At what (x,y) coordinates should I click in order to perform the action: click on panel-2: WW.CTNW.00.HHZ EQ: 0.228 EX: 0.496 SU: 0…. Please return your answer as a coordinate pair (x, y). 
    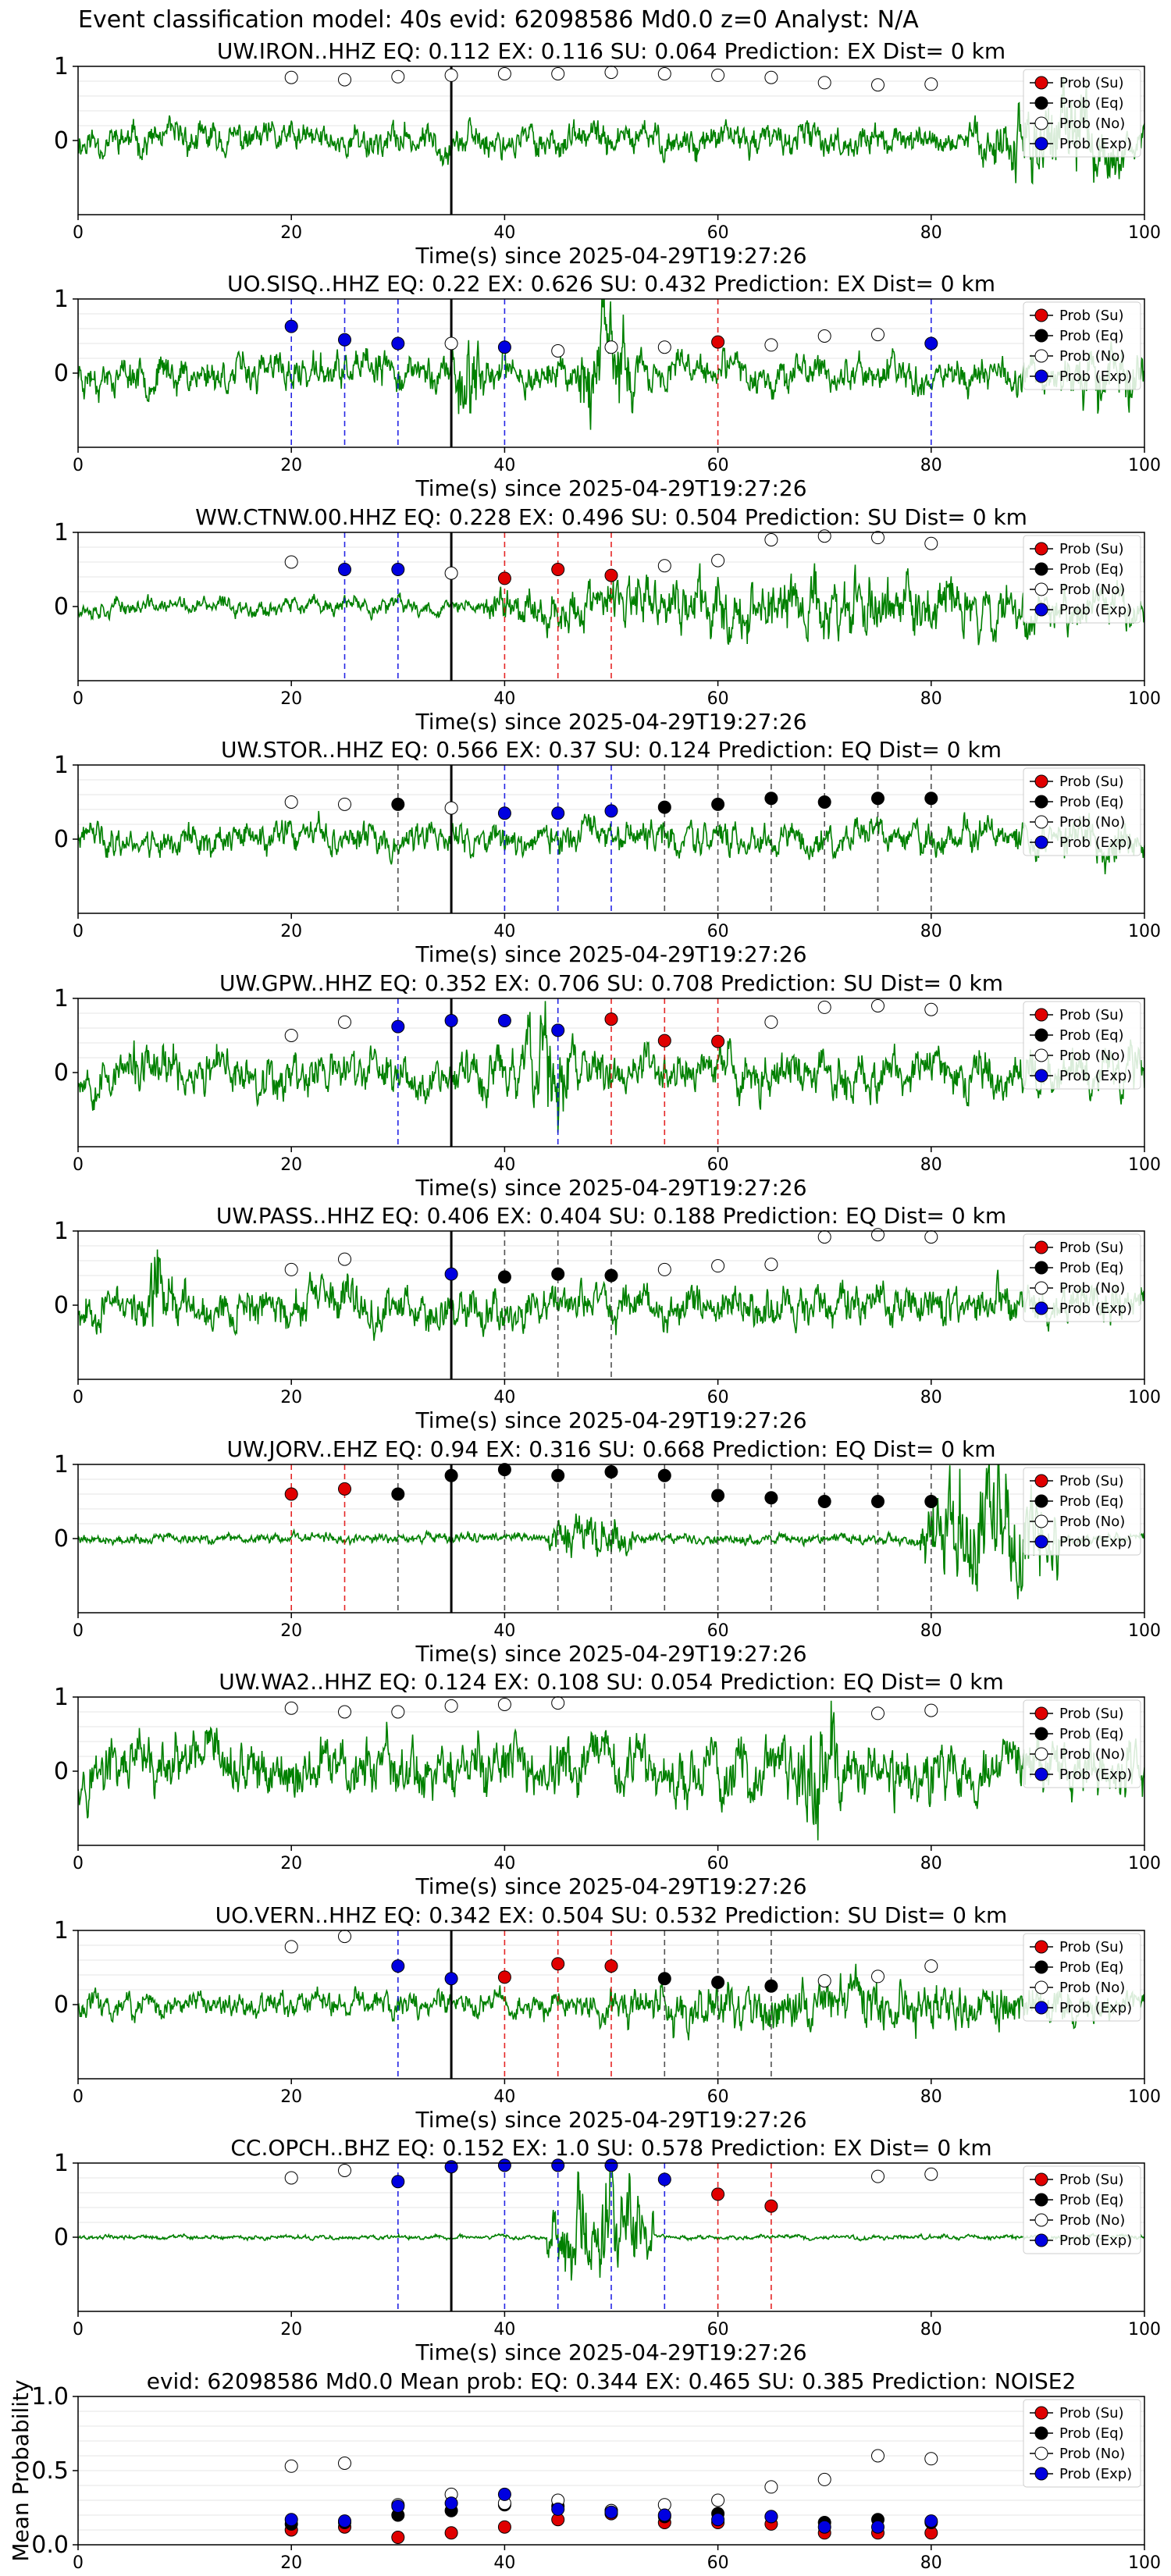
    Looking at the image, I should click on (607, 619).